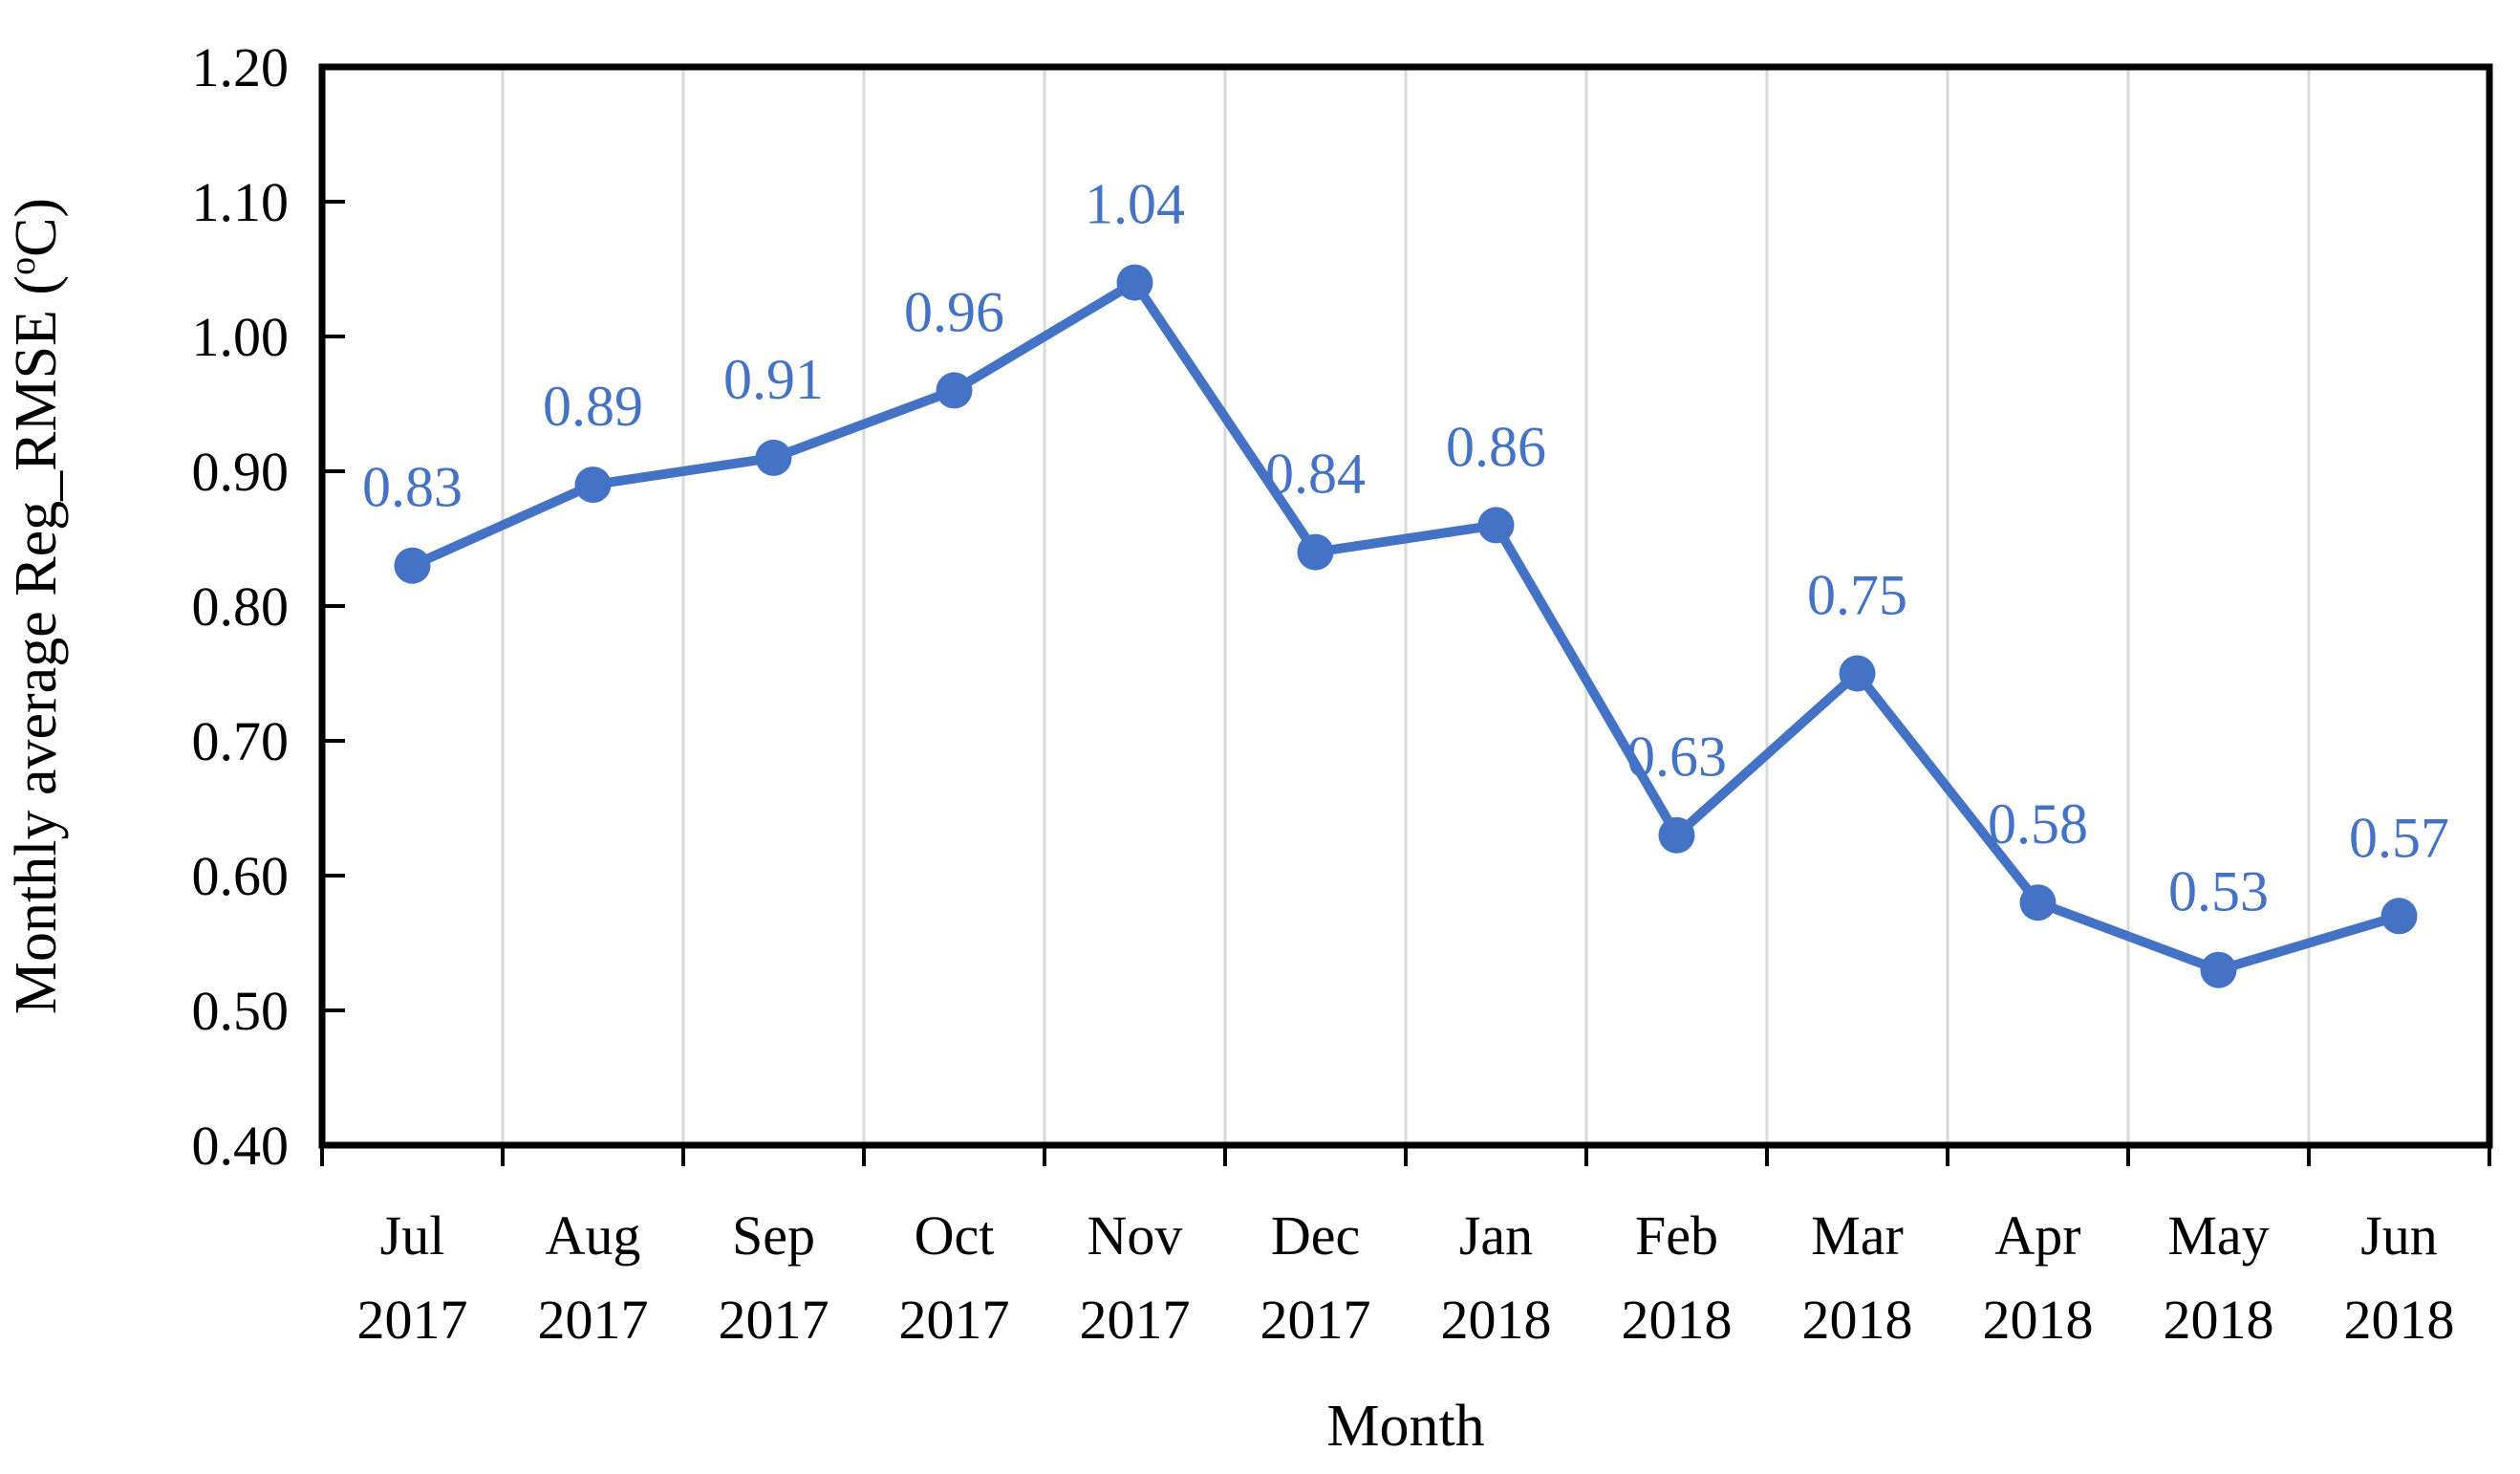 The height and width of the screenshot is (1474, 2520). I want to click on y-tick-label: 1.10, so click(241, 202).